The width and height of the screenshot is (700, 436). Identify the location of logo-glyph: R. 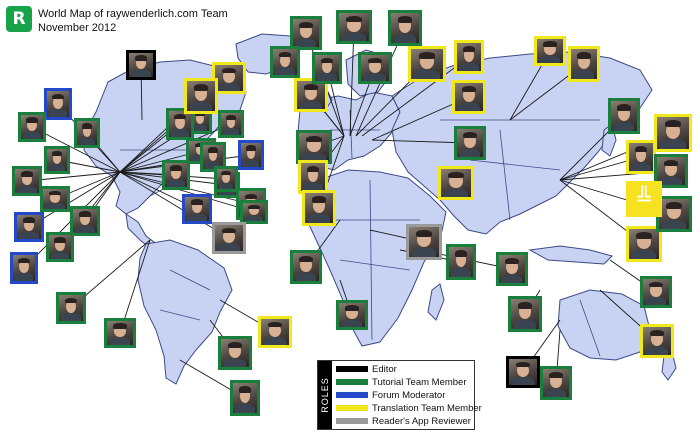
(19, 19).